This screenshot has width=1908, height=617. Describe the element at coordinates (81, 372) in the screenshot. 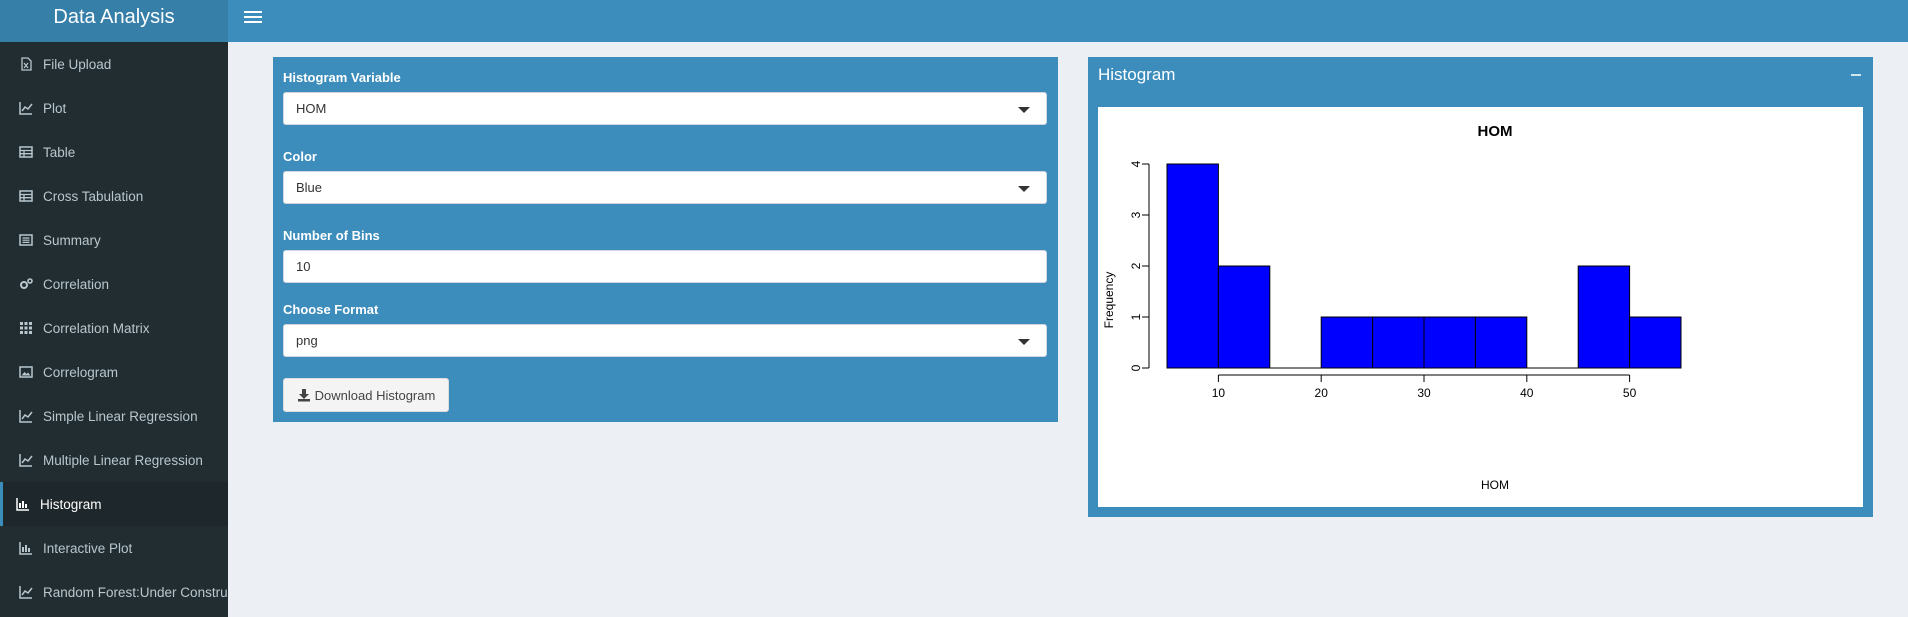

I see `sidebar-item-label: Correlogram` at that location.